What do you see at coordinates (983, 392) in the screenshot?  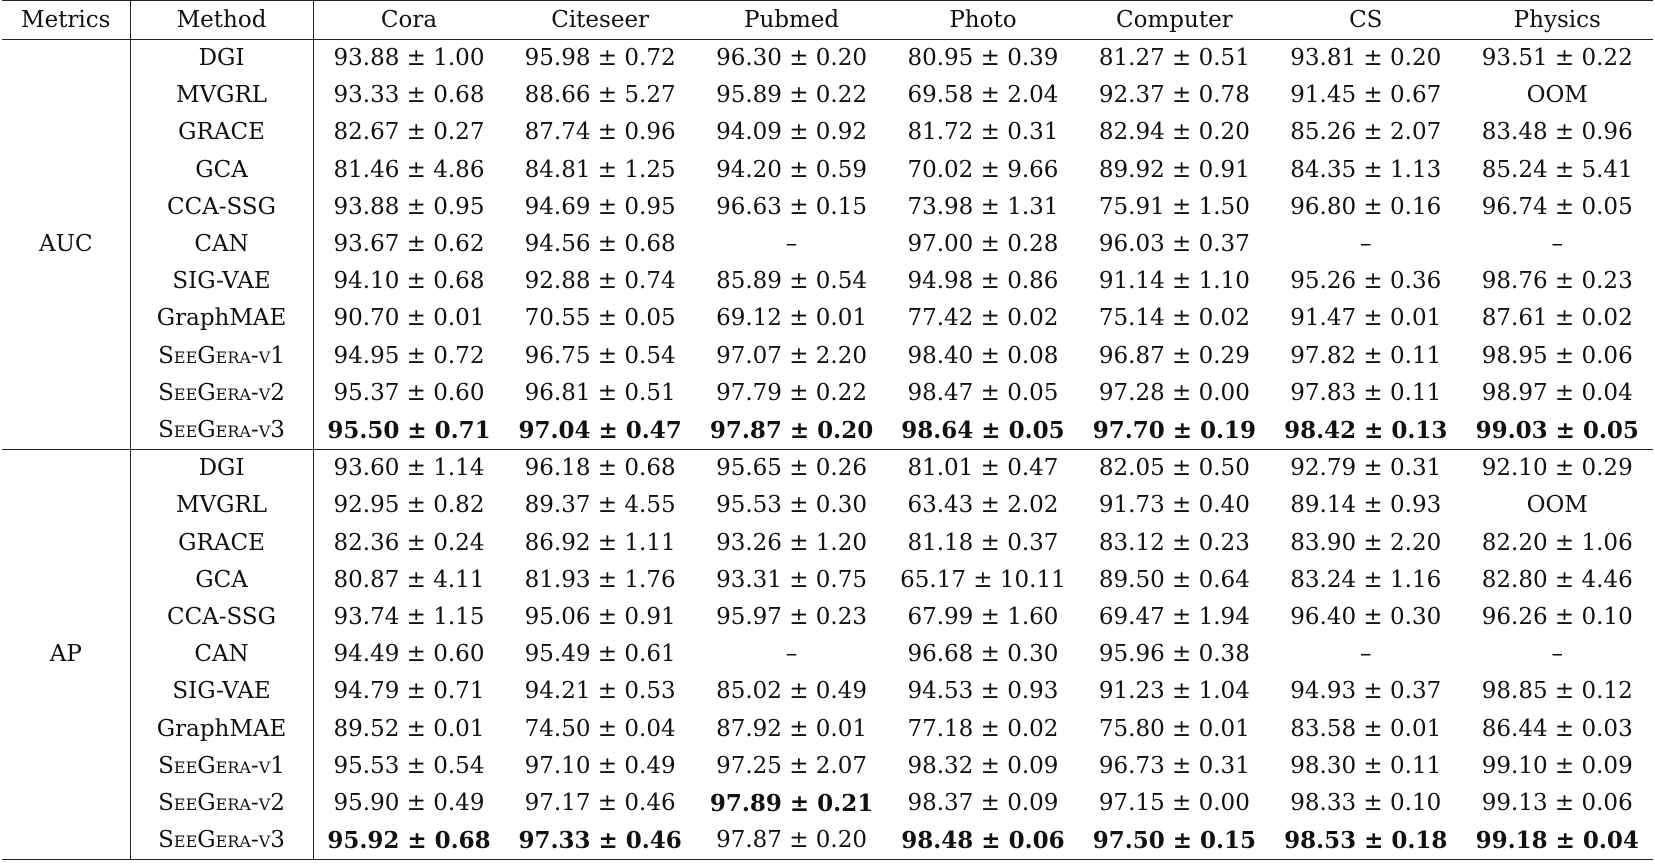 I see `value-cell: 98.47 ± 0.05` at bounding box center [983, 392].